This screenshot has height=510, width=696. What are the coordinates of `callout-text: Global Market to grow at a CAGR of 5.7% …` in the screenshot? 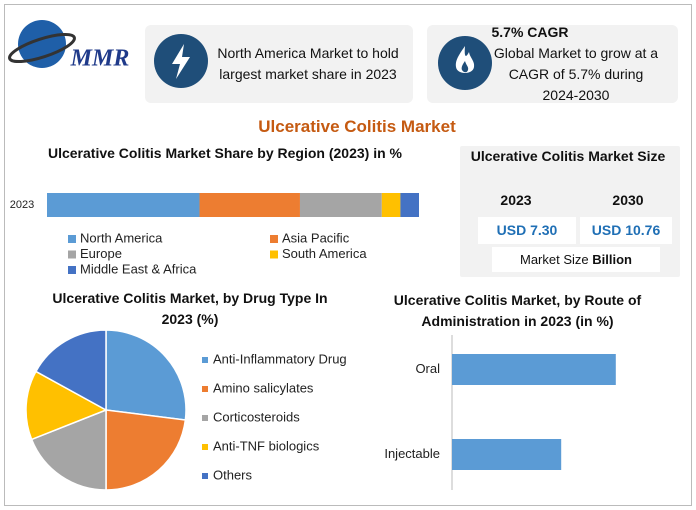 It's located at (576, 74).